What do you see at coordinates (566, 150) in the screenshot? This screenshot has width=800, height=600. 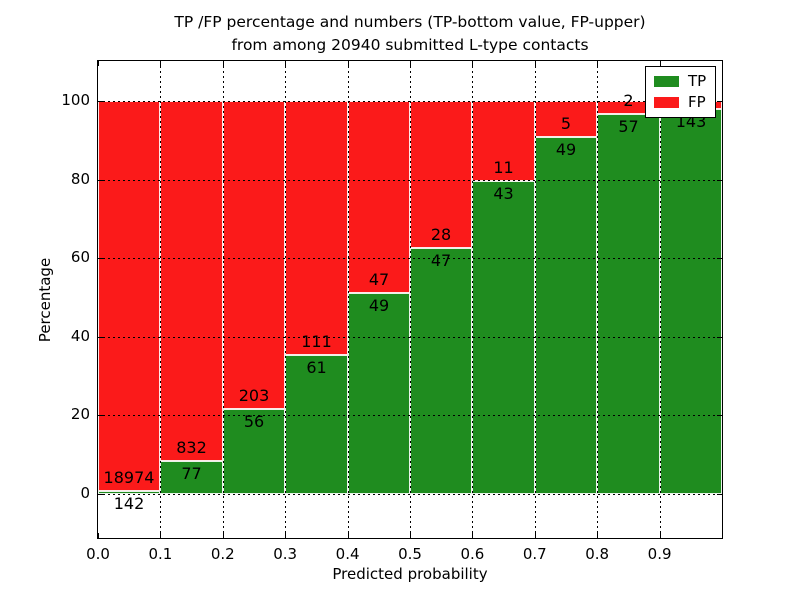 I see `tp-count-label: 49` at bounding box center [566, 150].